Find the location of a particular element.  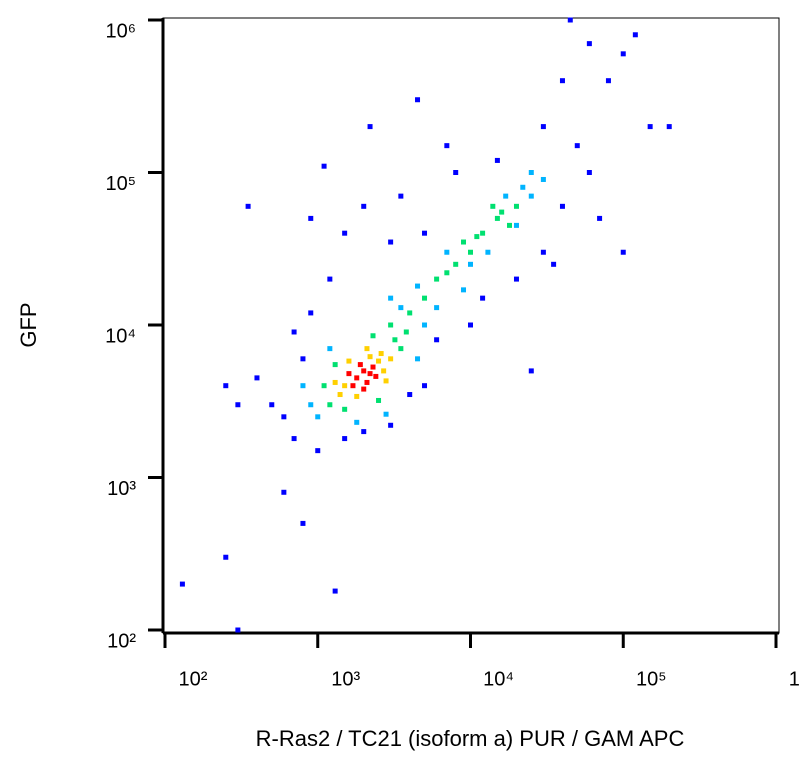

y-tick-label: 10⁴ is located at coordinates (120, 336).